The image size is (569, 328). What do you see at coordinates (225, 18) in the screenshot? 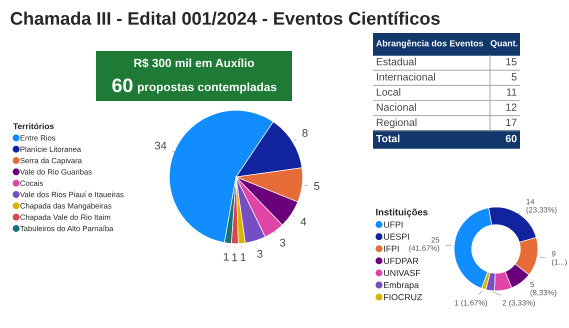
I see `text: Chamada III - Edital 001/2024 - Eventos Científicos` at bounding box center [225, 18].